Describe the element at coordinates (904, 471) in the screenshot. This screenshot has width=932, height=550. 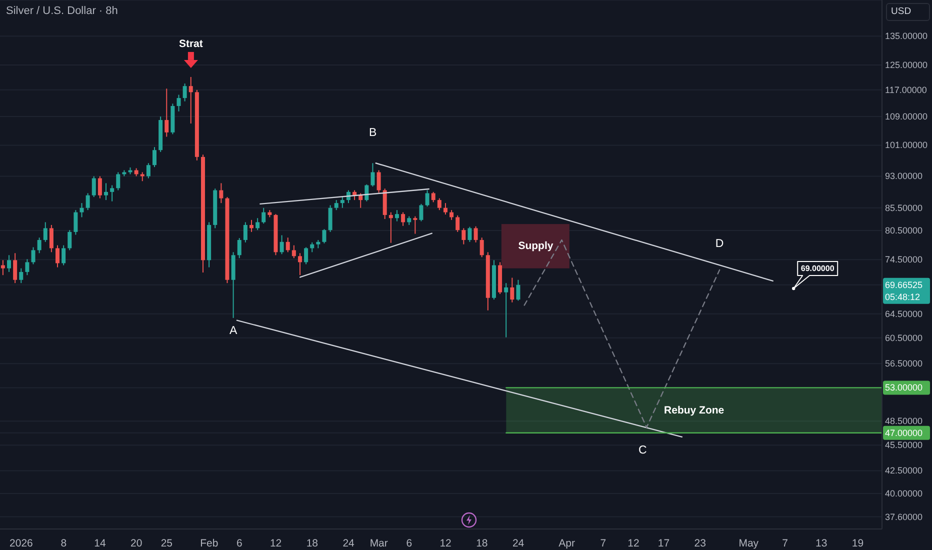
I see `y-tick-label: 42.50000` at that location.